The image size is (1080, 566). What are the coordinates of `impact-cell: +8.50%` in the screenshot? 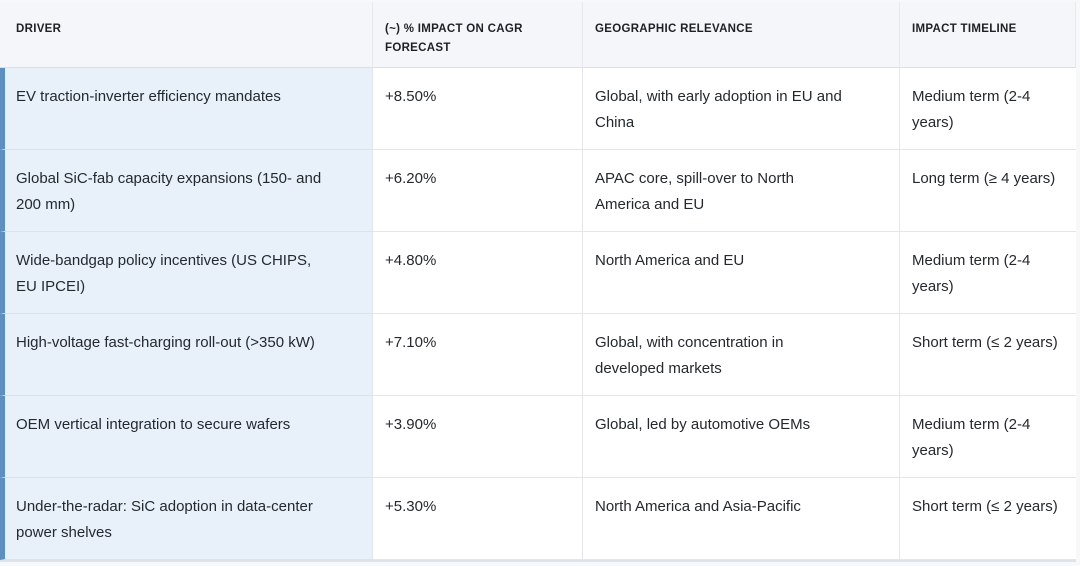 It's located at (478, 109).